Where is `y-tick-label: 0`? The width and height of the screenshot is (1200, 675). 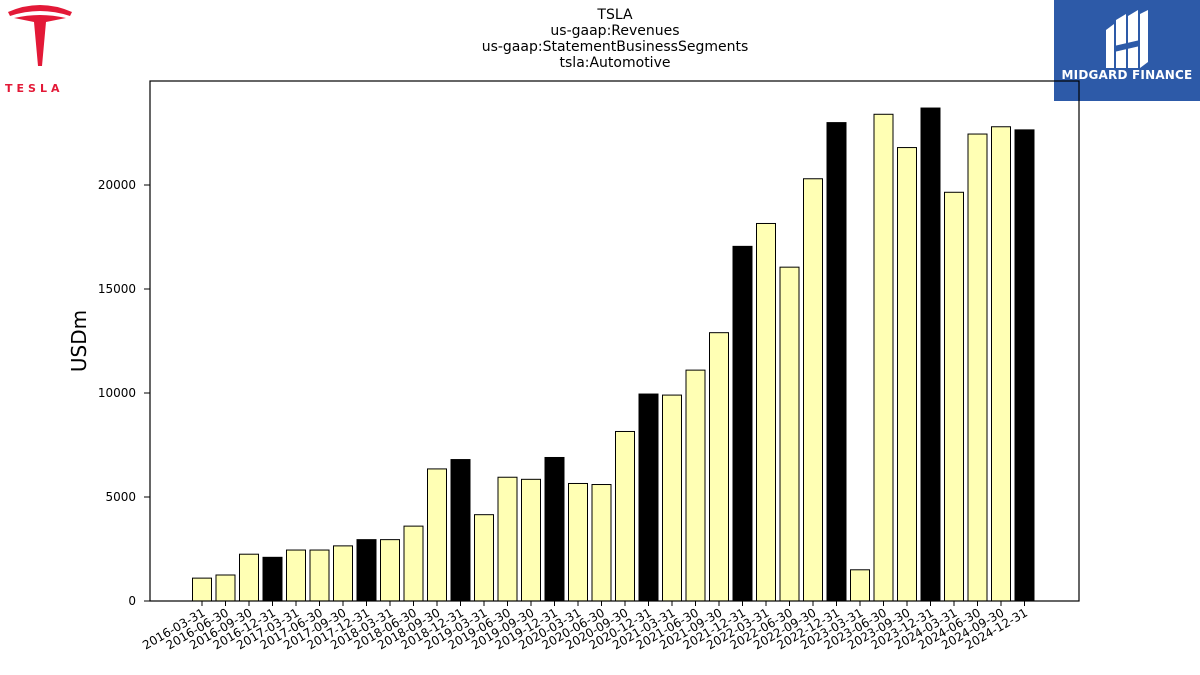
y-tick-label: 0 is located at coordinates (132, 601).